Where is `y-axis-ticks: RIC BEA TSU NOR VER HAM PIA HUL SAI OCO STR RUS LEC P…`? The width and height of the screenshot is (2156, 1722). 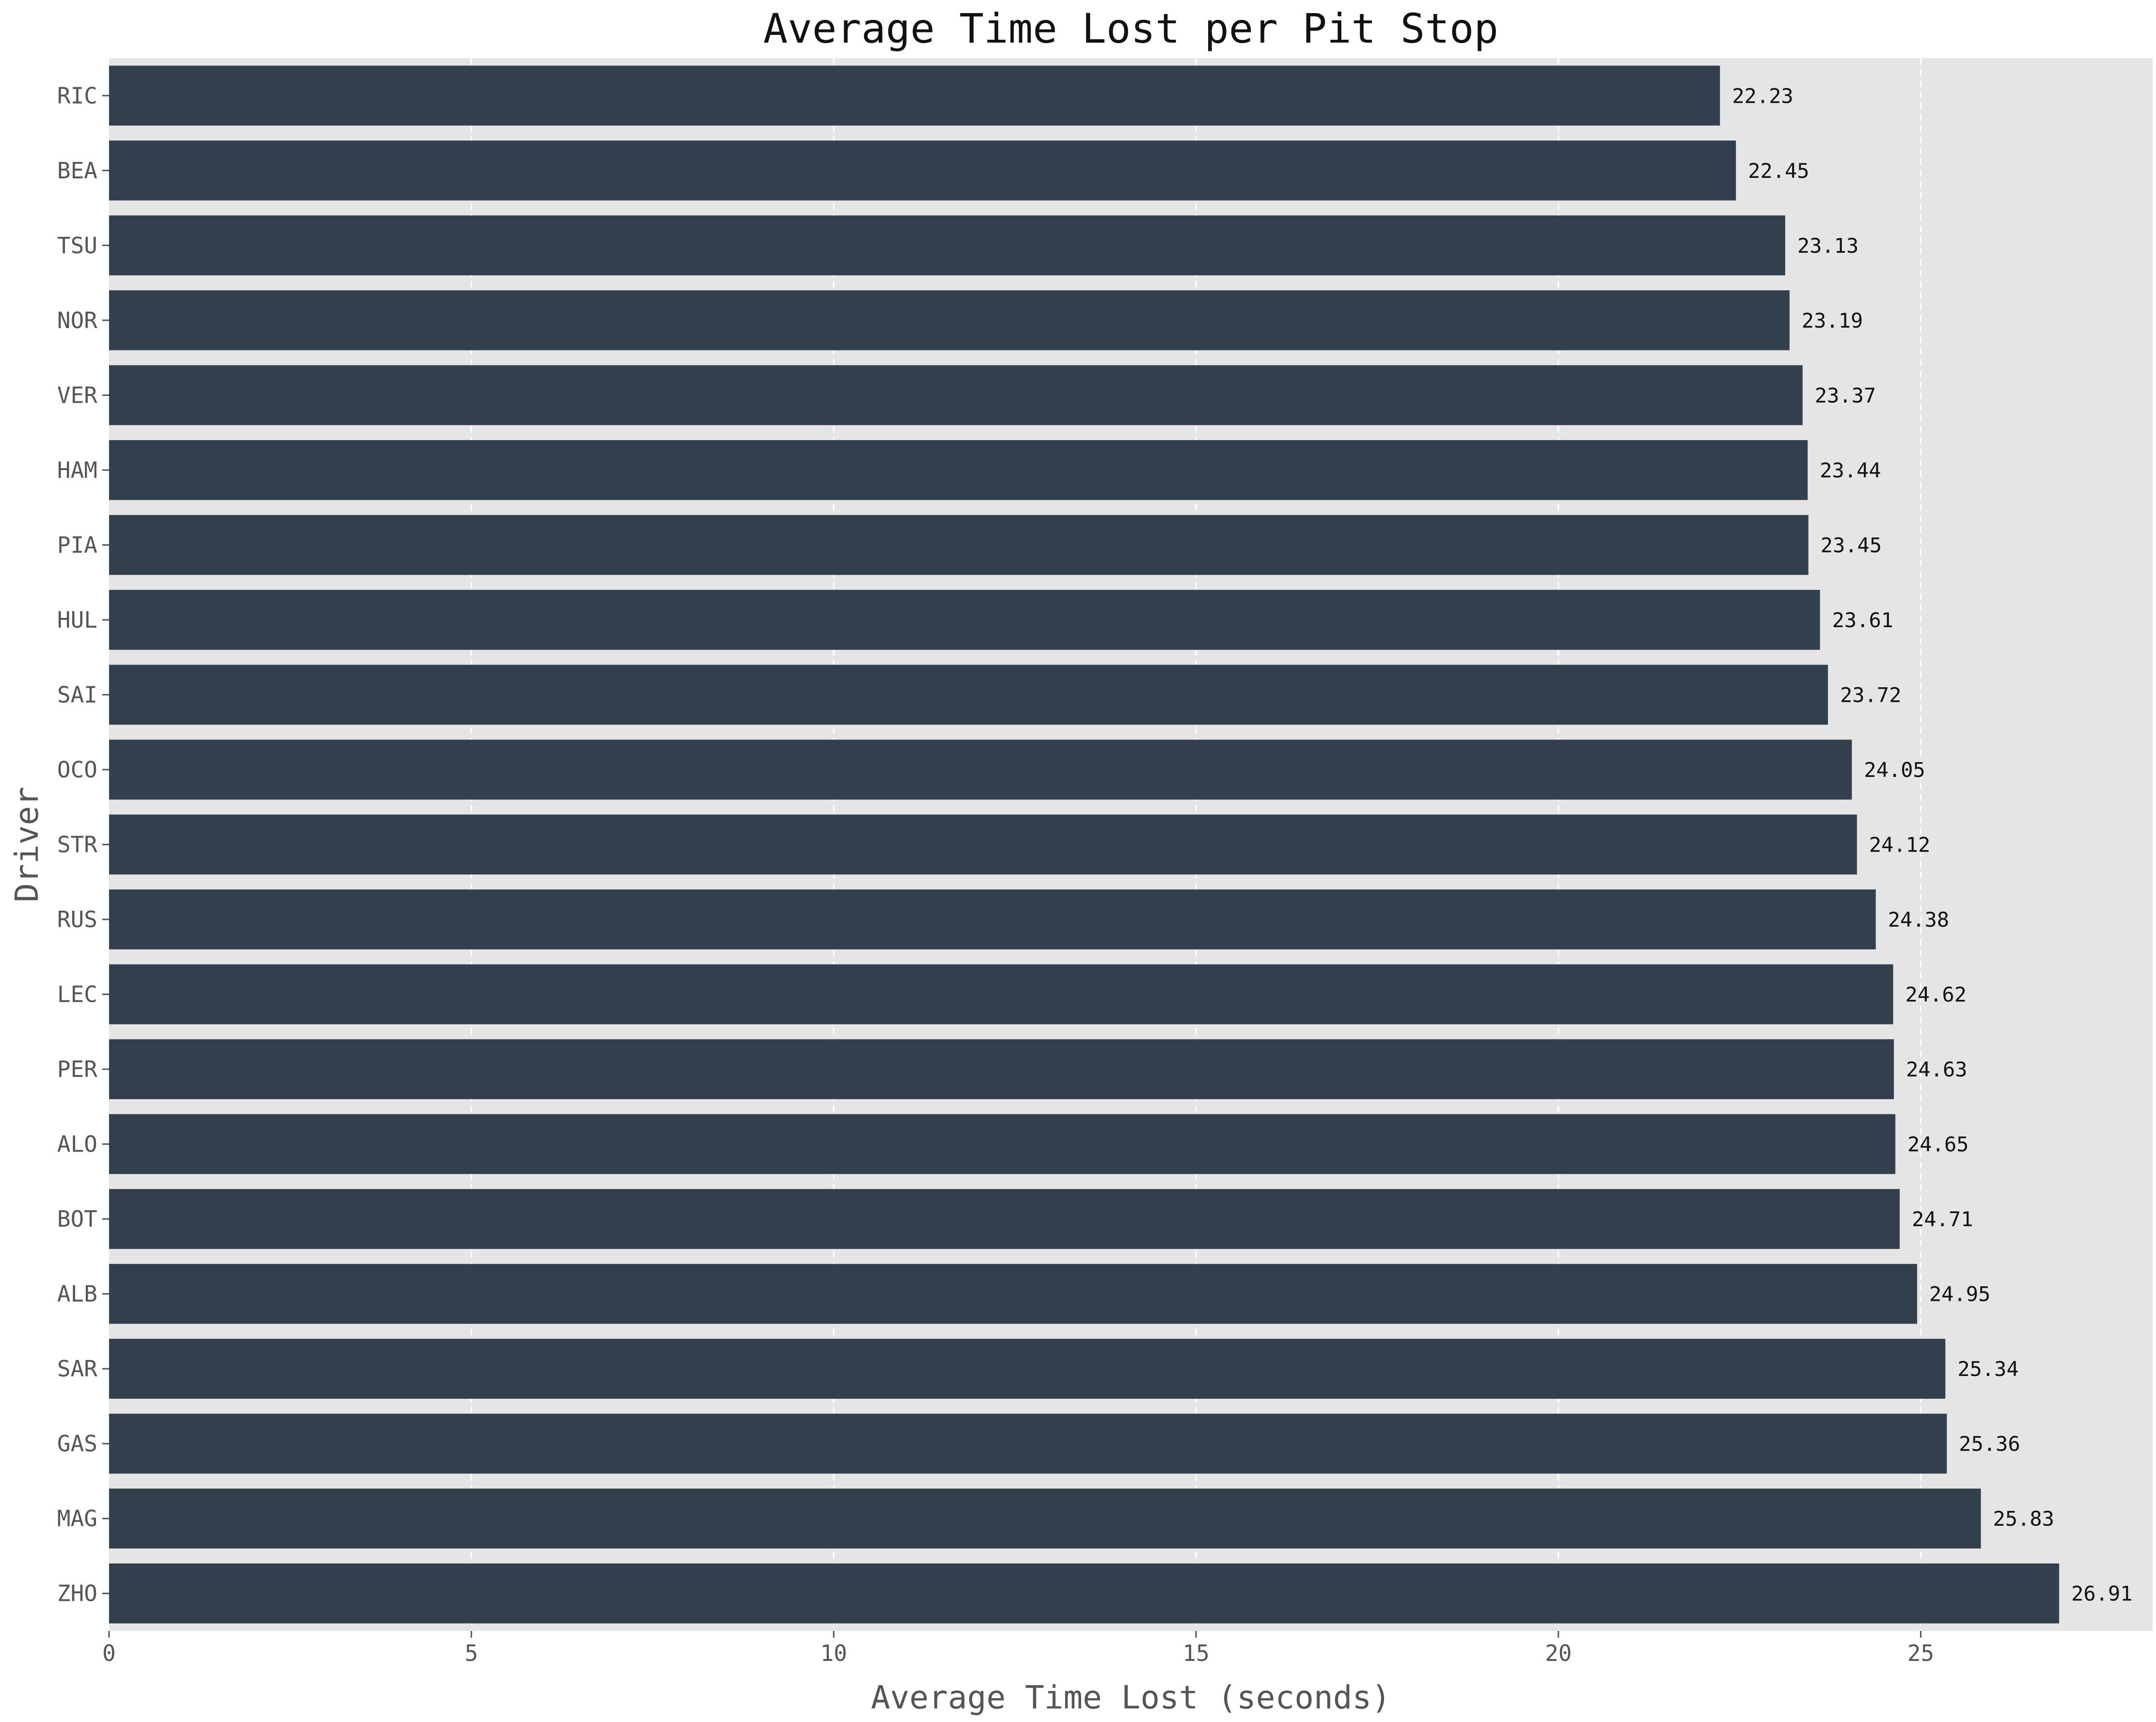 y-axis-ticks: RIC BEA TSU NOR VER HAM PIA HUL SAI OCO STR RUS LEC P… is located at coordinates (83, 844).